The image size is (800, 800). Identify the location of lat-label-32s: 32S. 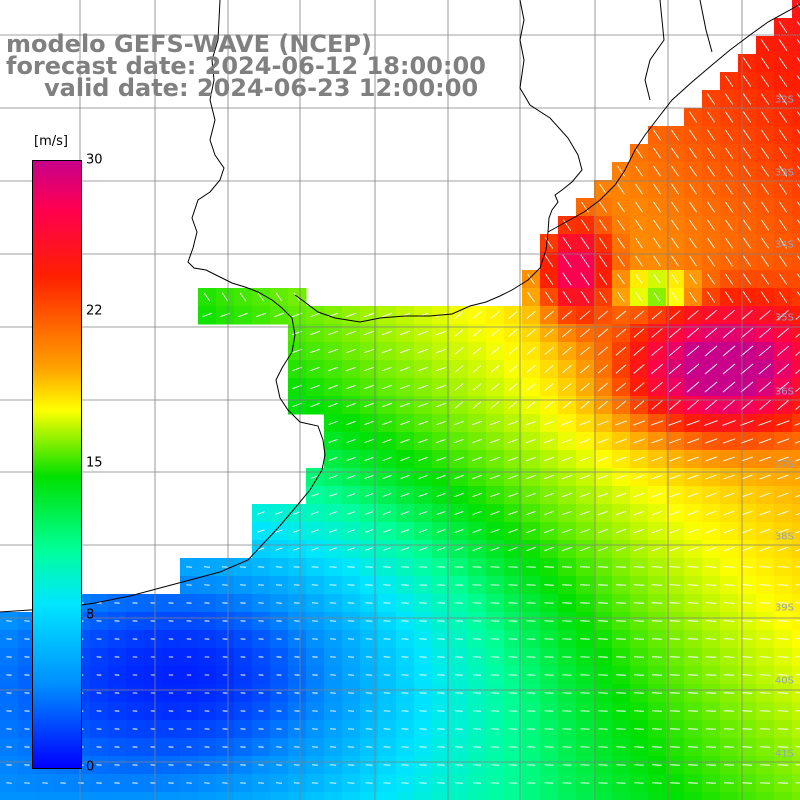
(784, 100).